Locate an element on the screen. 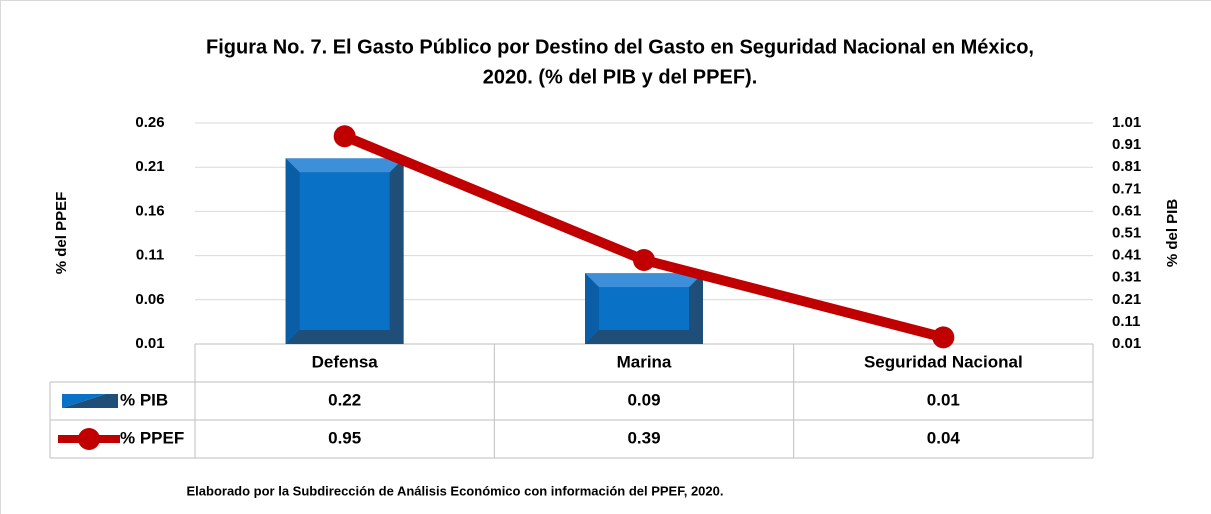 The height and width of the screenshot is (514, 1211). y2-tick-label: 0.61 is located at coordinates (1126, 210).